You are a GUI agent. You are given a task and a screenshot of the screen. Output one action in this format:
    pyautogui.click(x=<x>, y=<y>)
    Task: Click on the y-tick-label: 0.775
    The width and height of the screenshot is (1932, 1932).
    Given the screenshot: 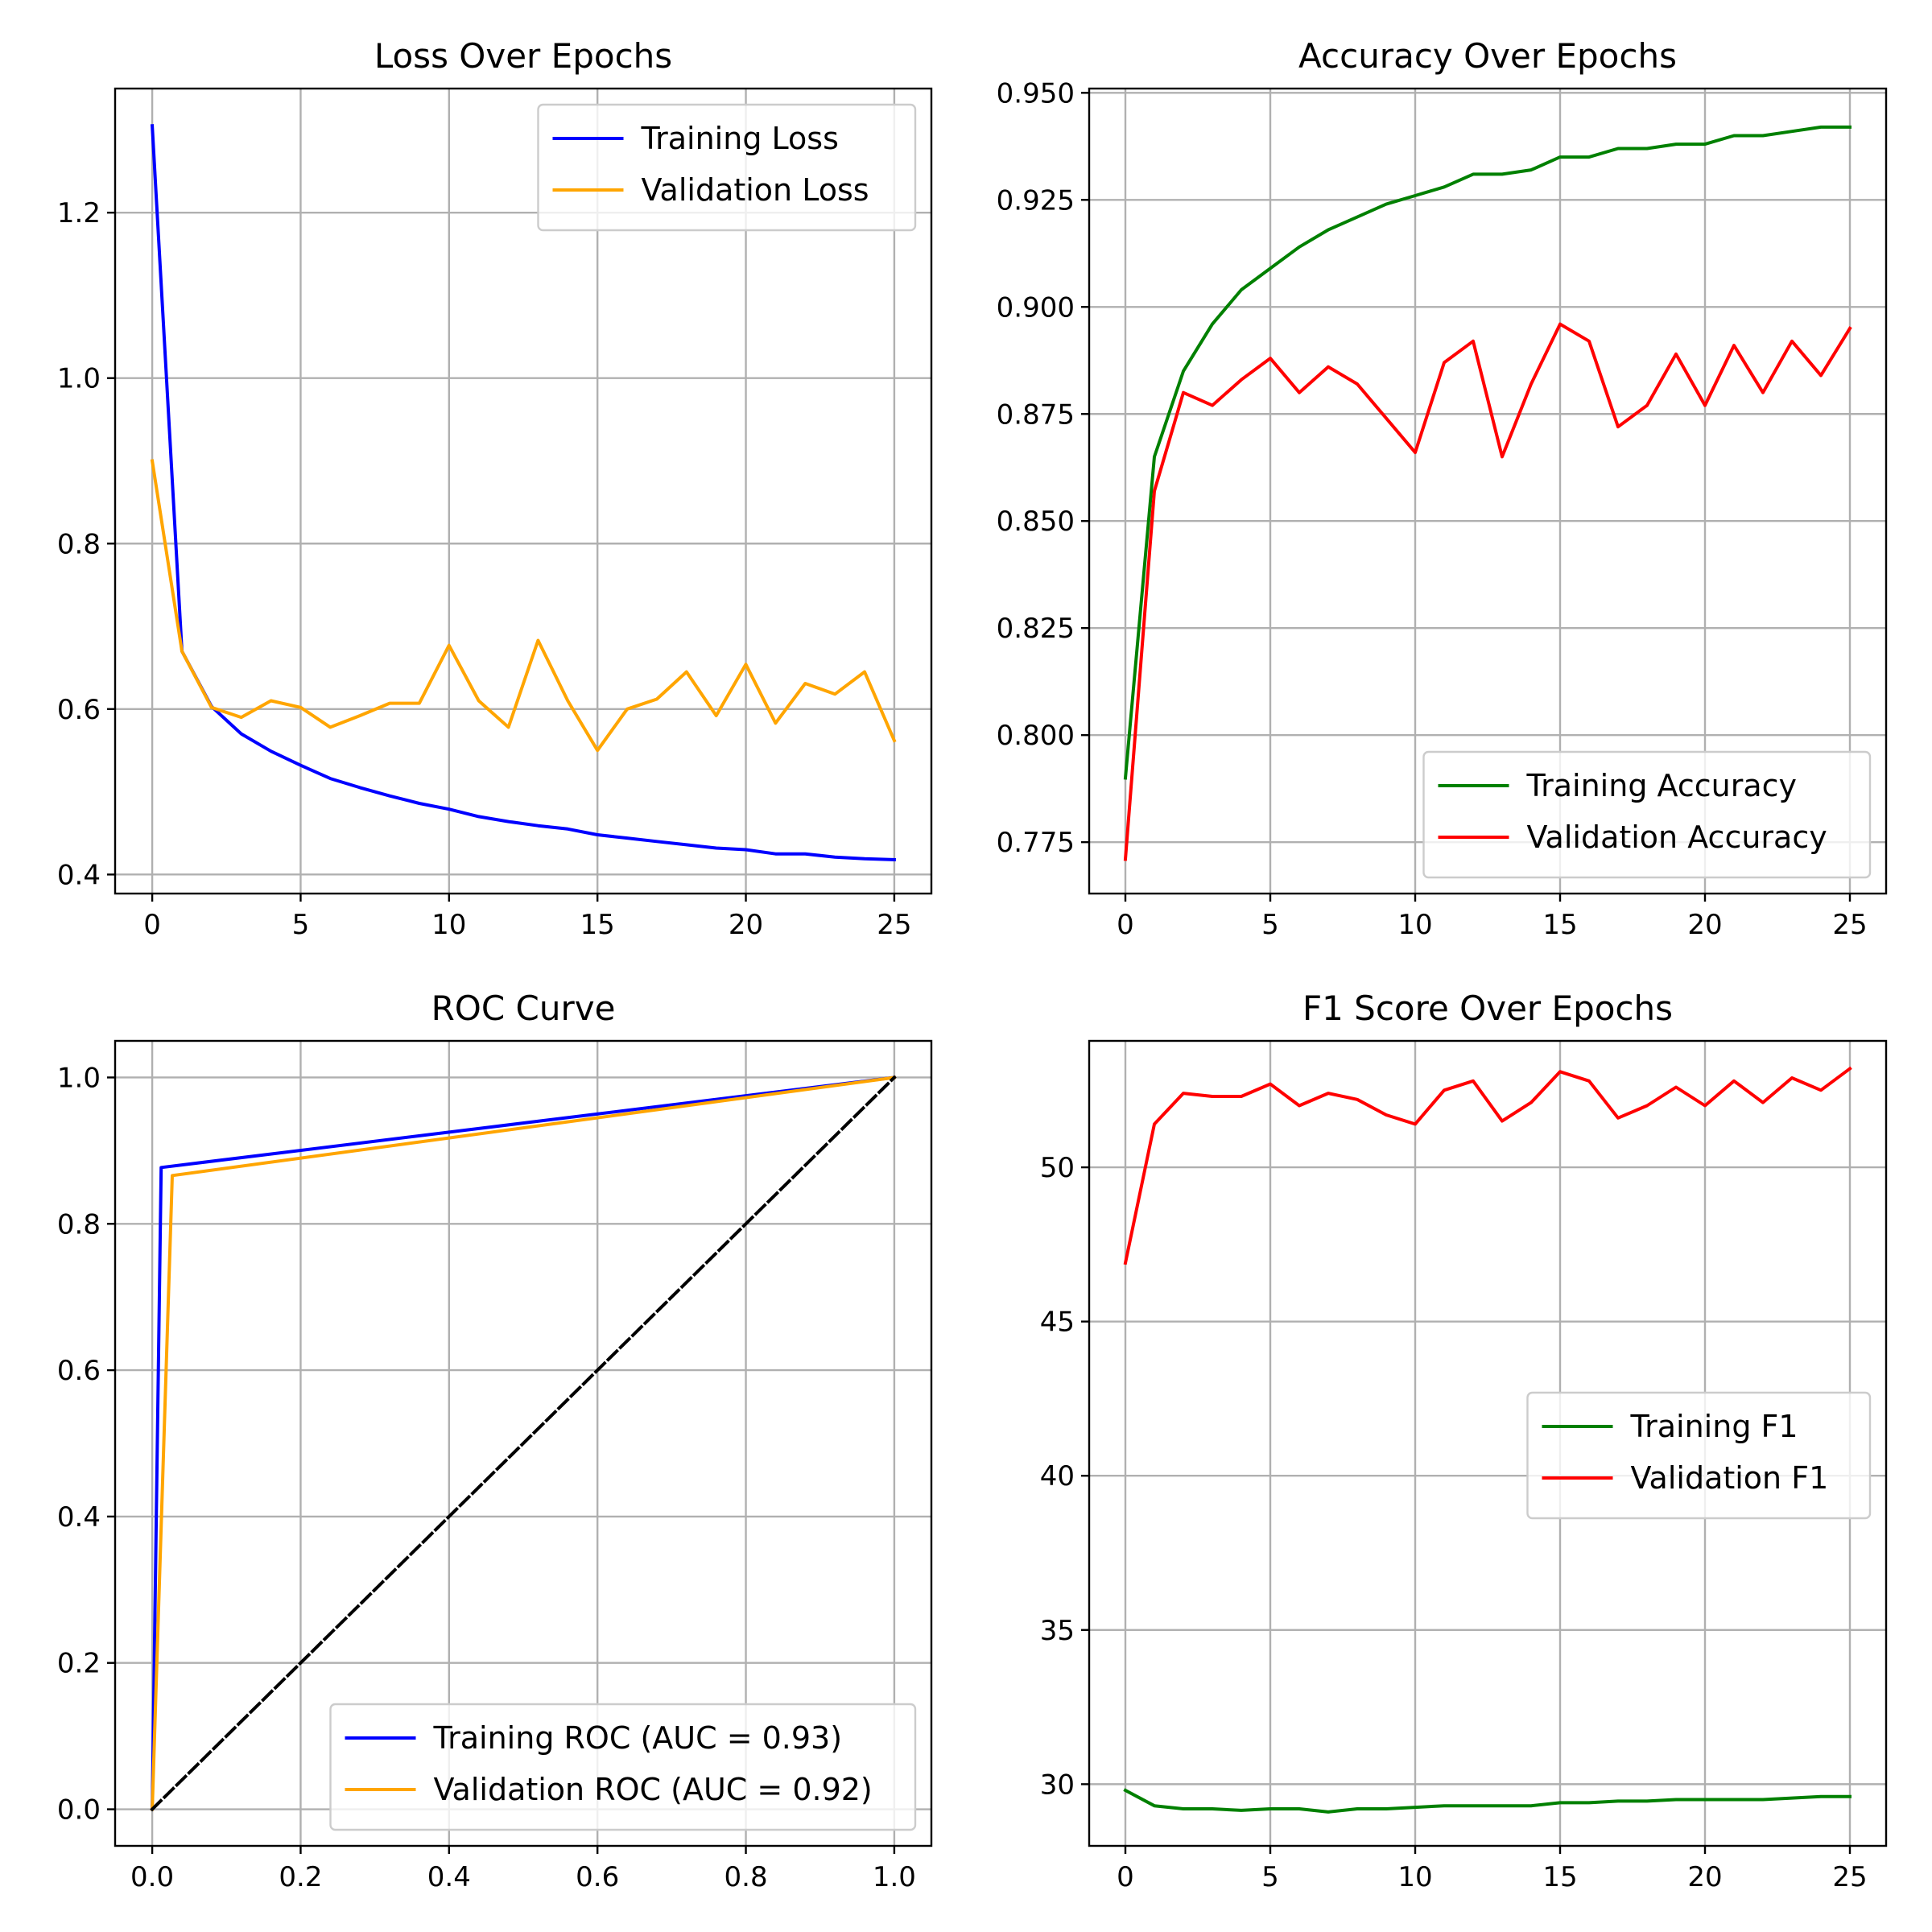 What is the action you would take?
    pyautogui.click(x=1036, y=843)
    